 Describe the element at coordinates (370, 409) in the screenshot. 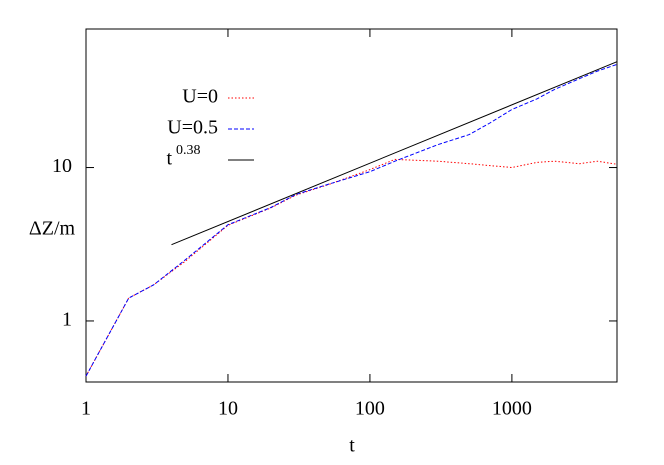

I see `x-tick-label: 100` at that location.